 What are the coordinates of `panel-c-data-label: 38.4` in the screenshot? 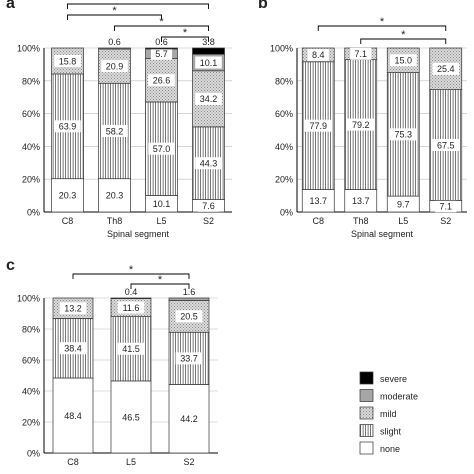 It's located at (73, 349).